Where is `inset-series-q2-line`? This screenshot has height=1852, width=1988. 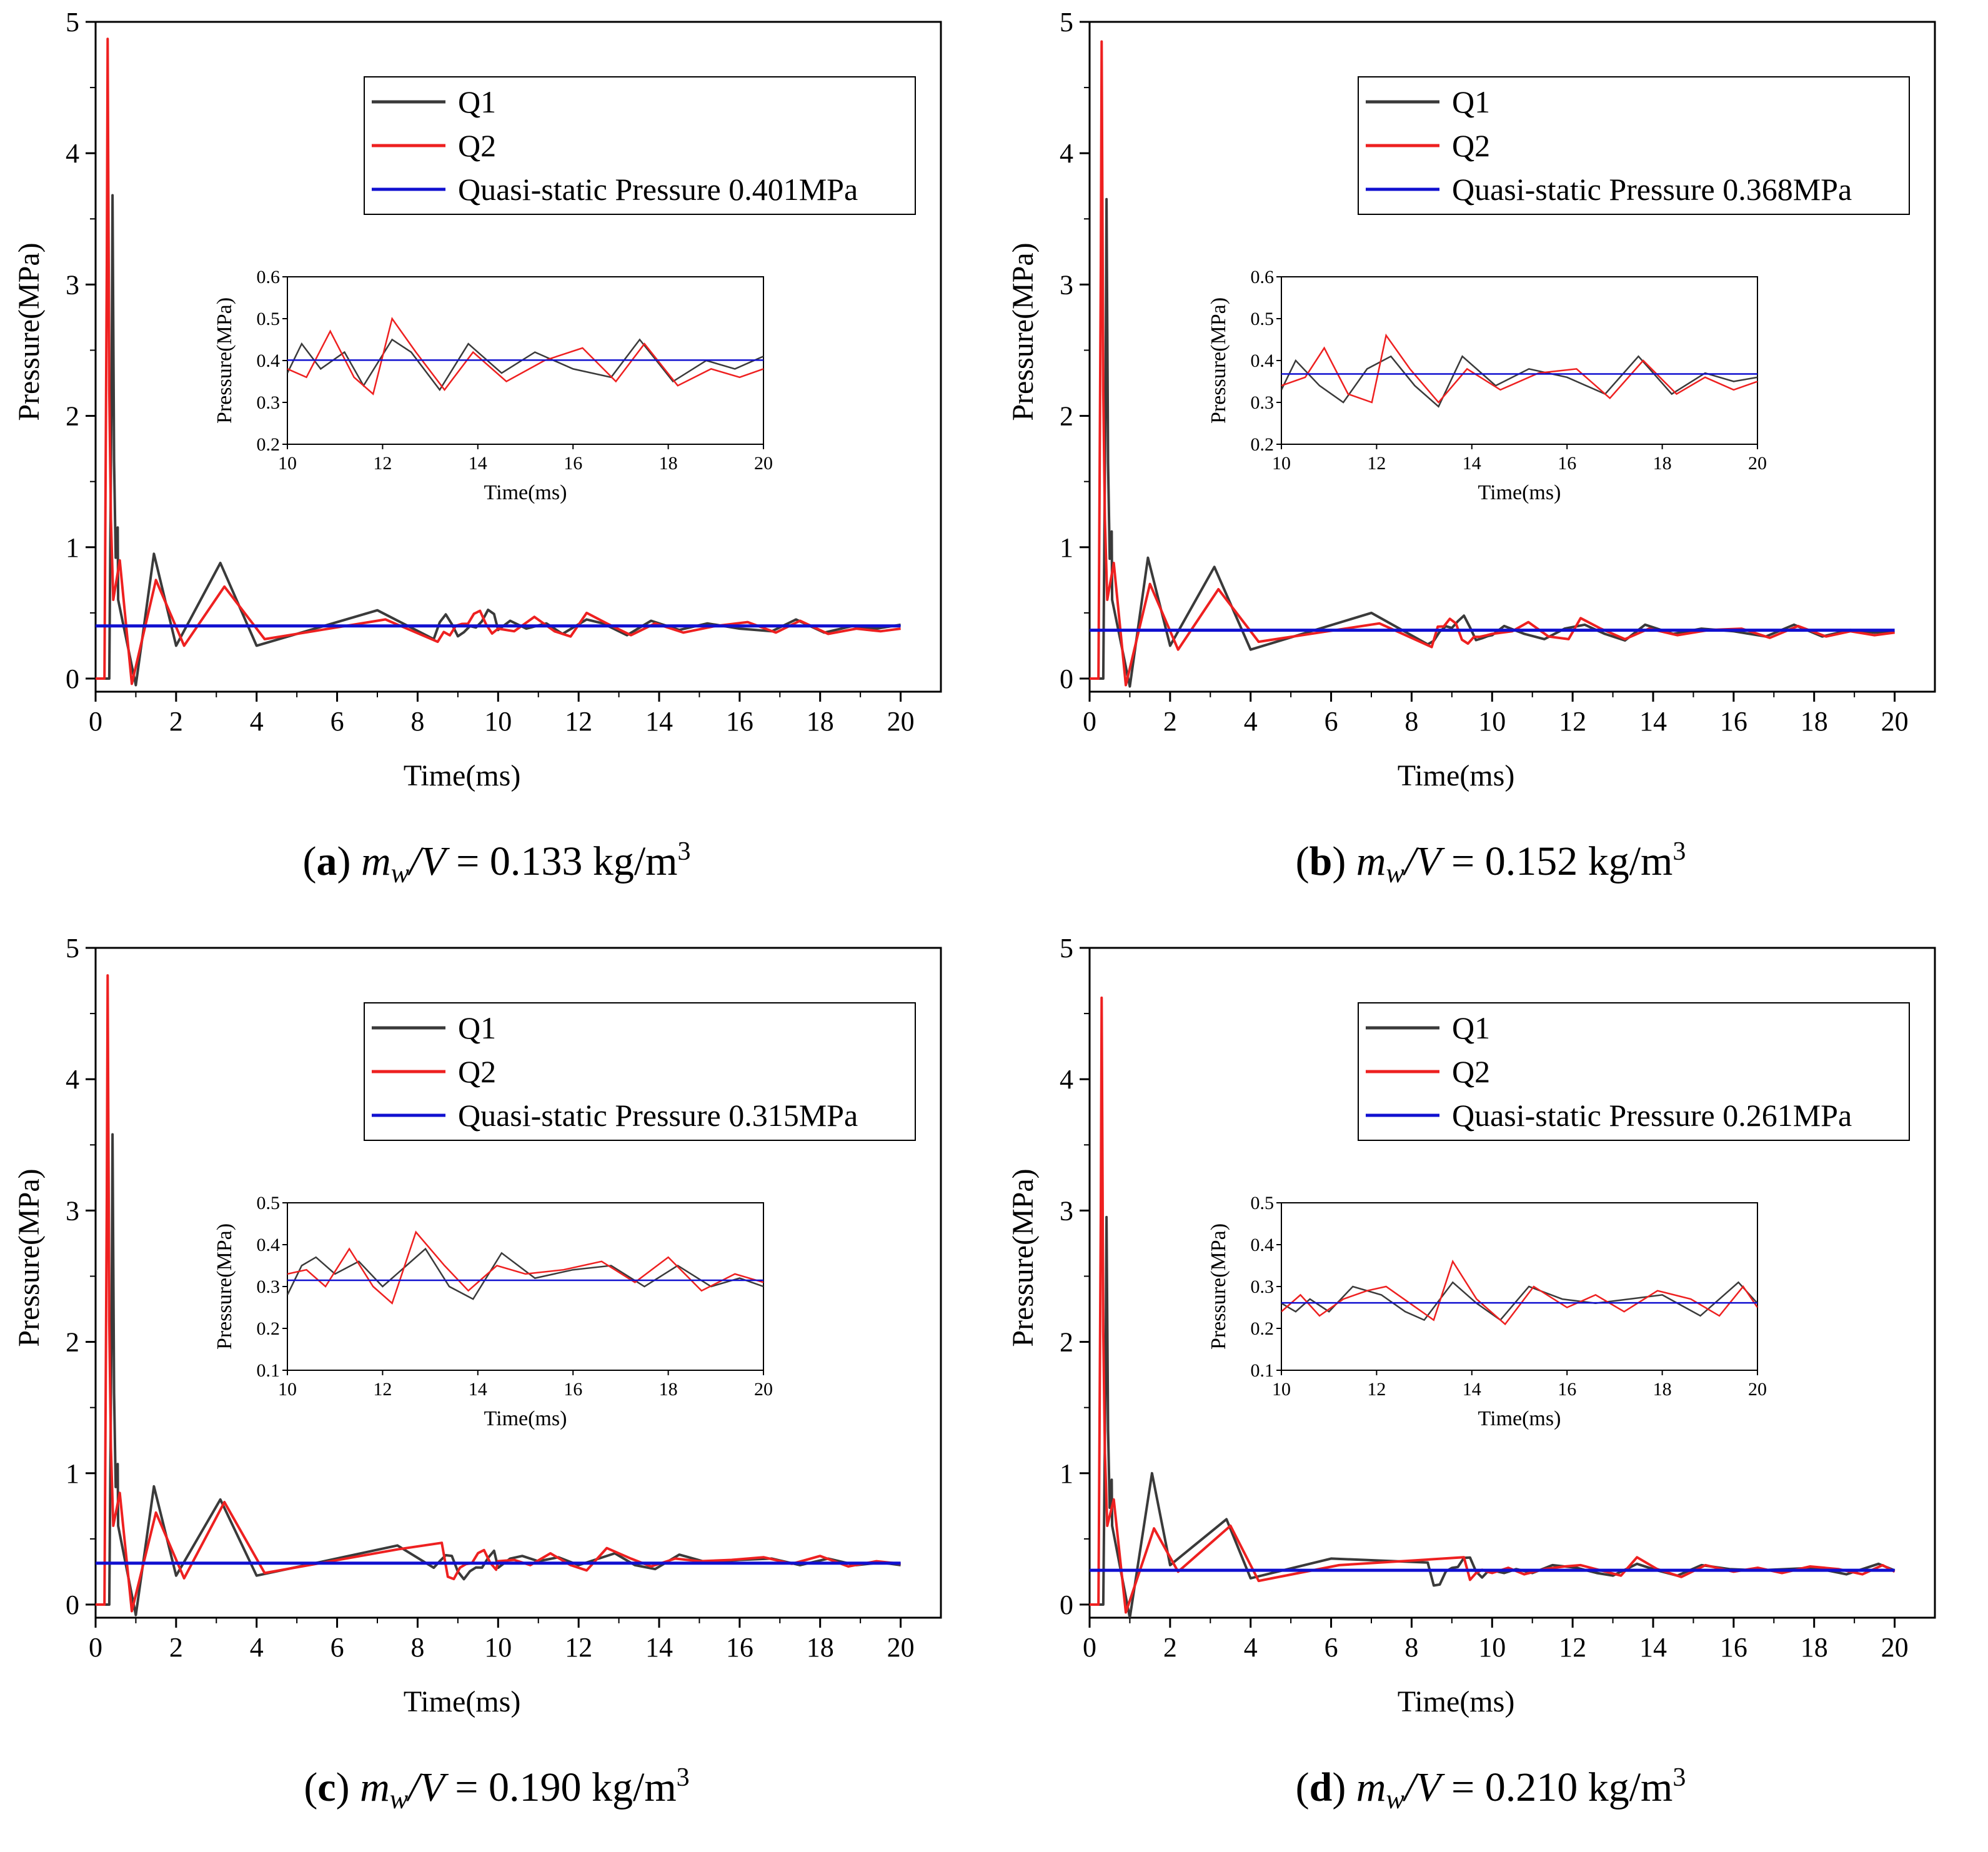 inset-series-q2-line is located at coordinates (1519, 368).